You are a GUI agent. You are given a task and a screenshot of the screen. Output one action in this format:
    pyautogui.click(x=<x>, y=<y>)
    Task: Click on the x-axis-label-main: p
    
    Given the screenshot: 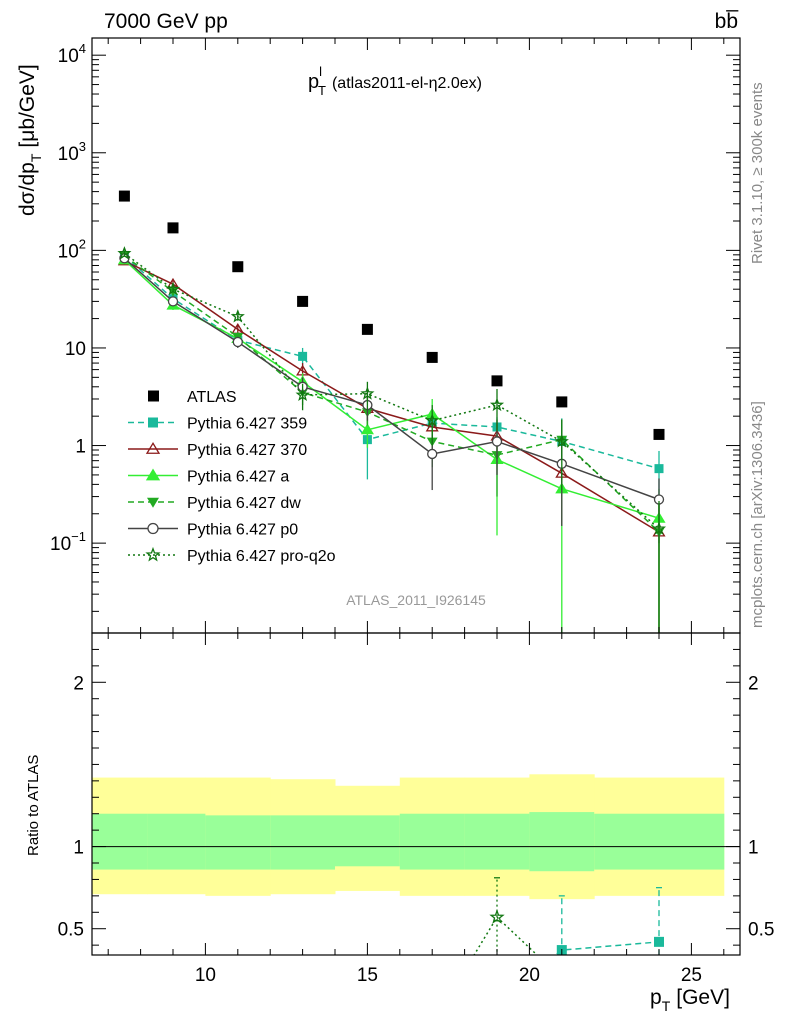 What is the action you would take?
    pyautogui.click(x=656, y=997)
    